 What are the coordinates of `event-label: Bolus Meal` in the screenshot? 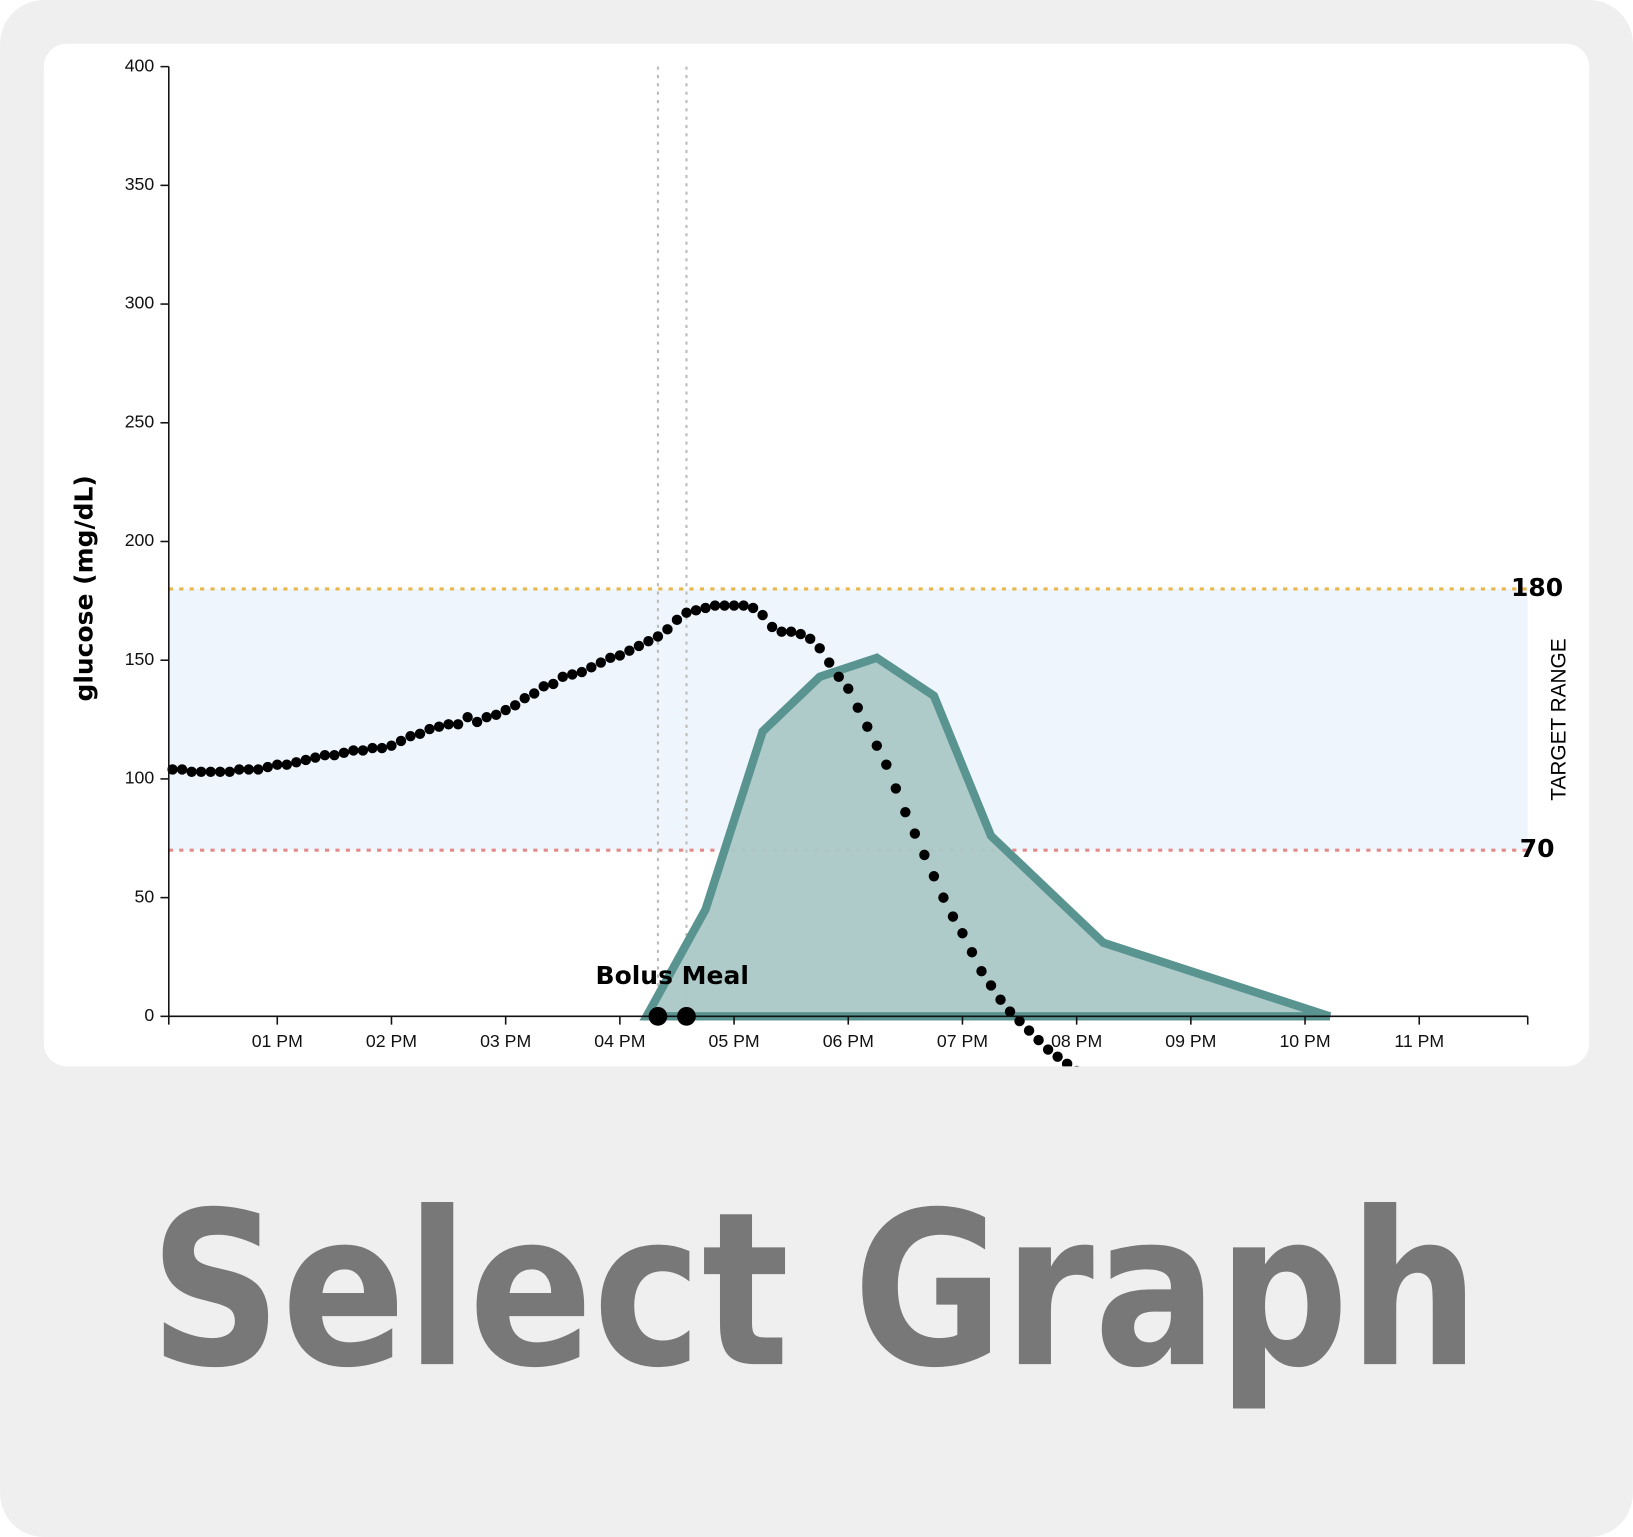 It's located at (672, 975).